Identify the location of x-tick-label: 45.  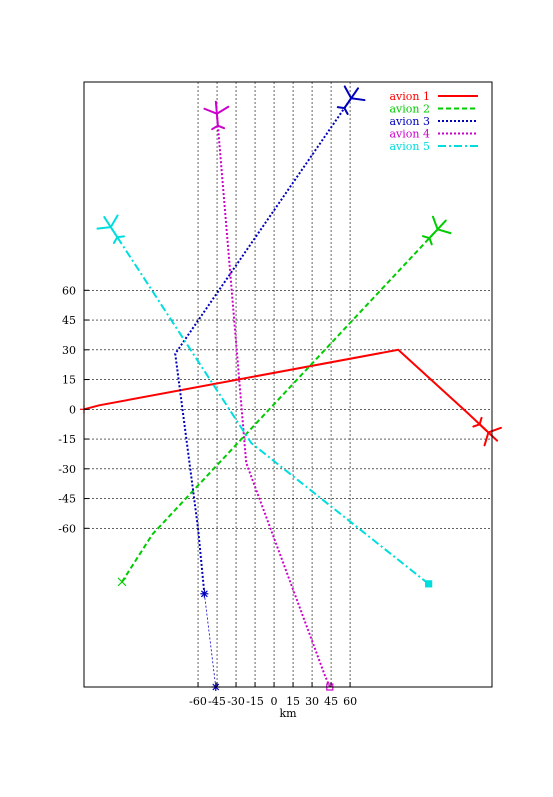
(331, 701).